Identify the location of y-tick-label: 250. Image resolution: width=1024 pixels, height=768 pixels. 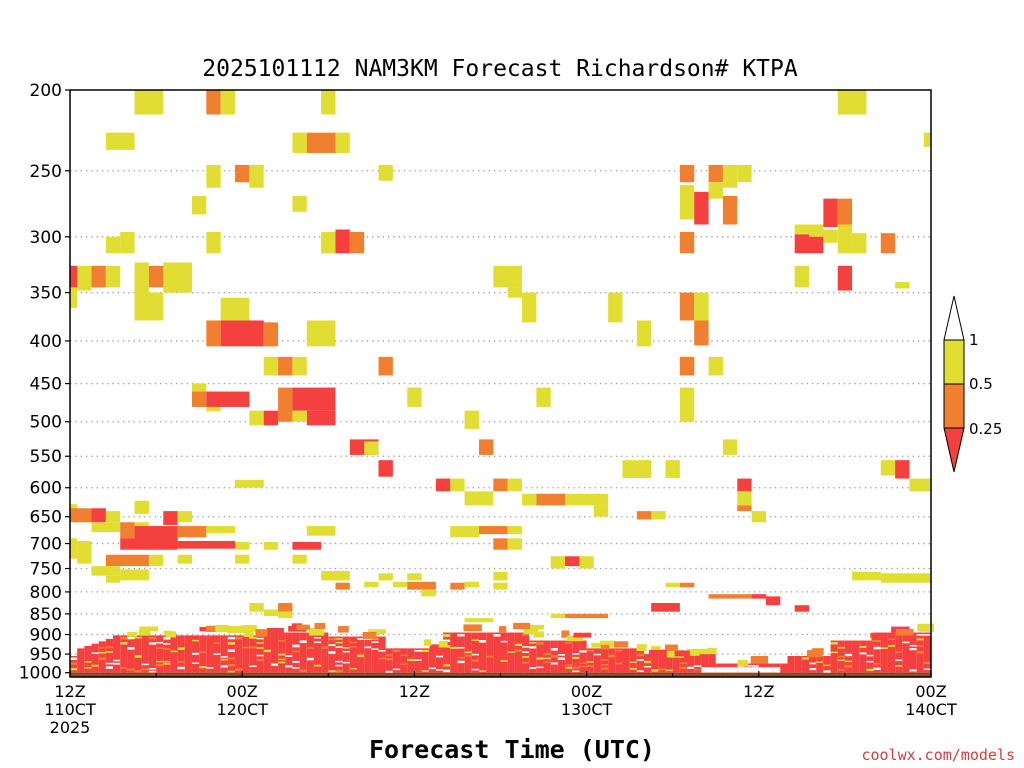
(46, 172).